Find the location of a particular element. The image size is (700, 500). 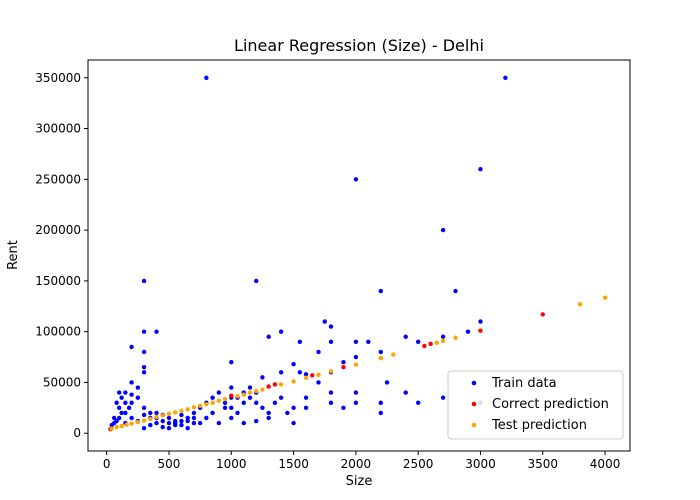

legend-label-correct: Correct prediction is located at coordinates (550, 404).